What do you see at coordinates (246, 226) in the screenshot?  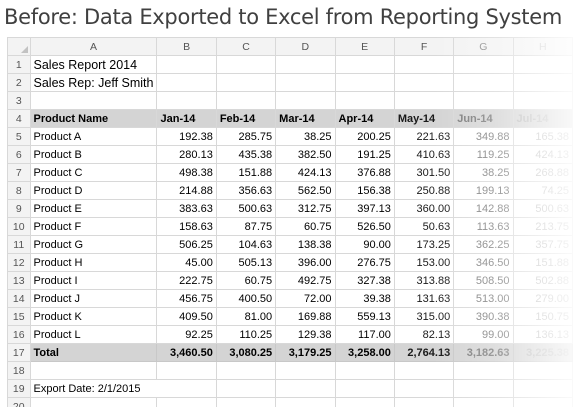 I see `cell: 87.75` at bounding box center [246, 226].